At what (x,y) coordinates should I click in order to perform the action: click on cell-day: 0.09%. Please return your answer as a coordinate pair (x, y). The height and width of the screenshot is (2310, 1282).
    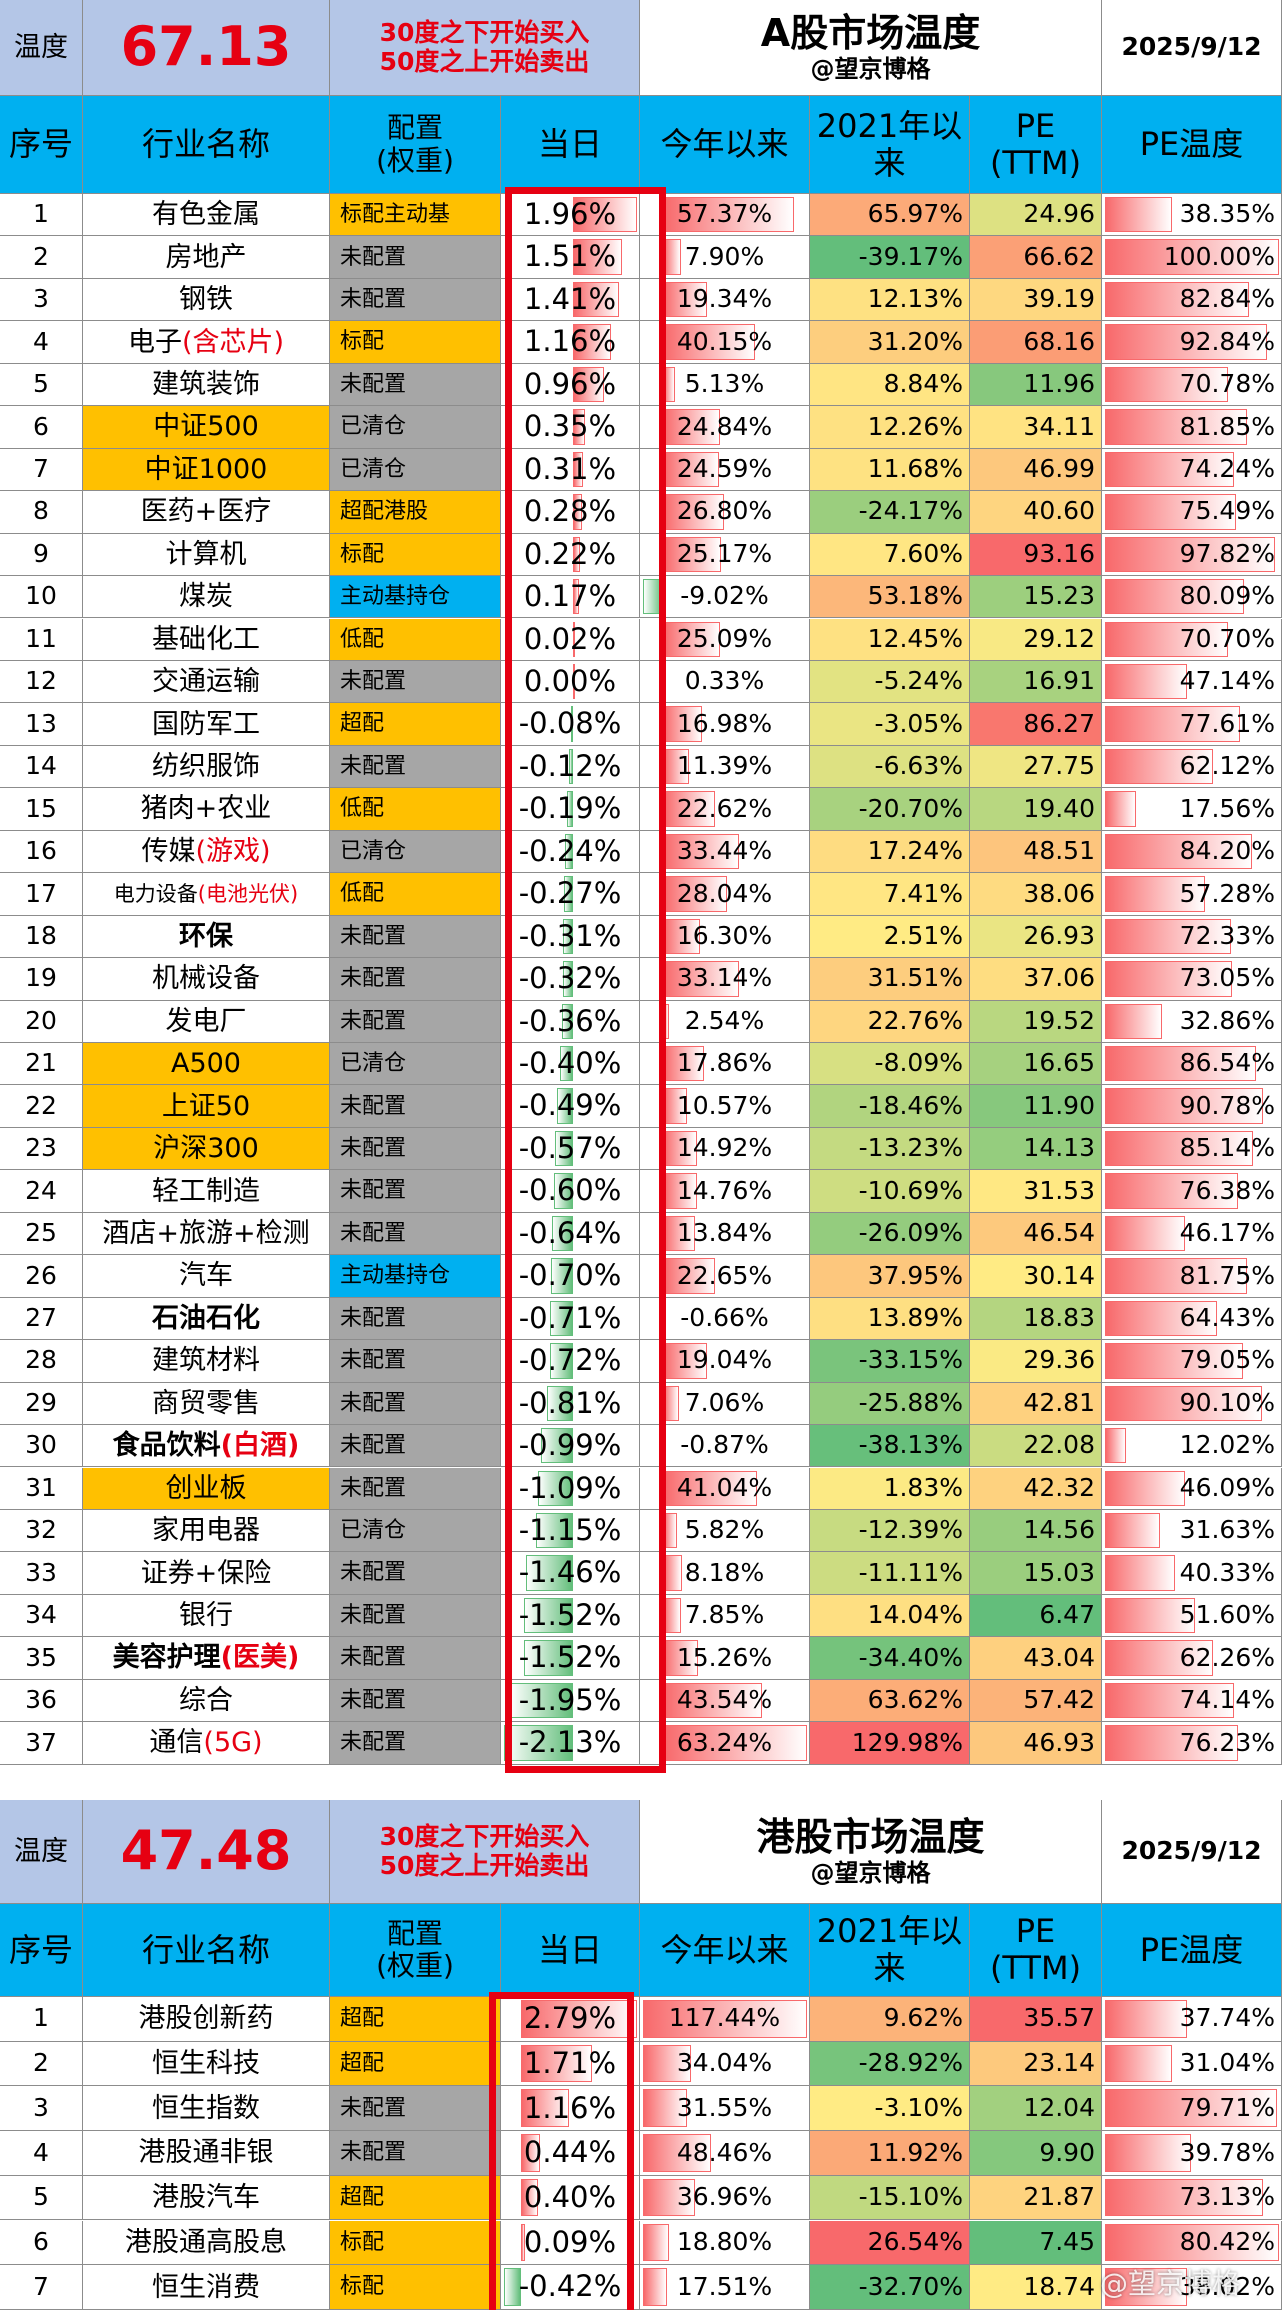
    Looking at the image, I should click on (570, 2243).